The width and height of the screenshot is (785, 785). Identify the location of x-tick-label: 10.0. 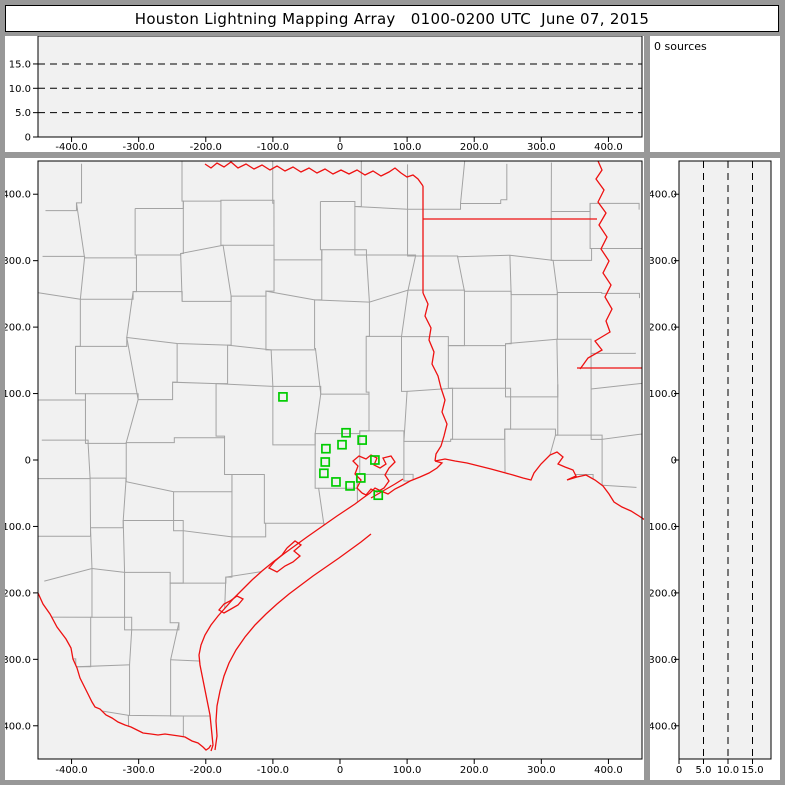
(728, 770).